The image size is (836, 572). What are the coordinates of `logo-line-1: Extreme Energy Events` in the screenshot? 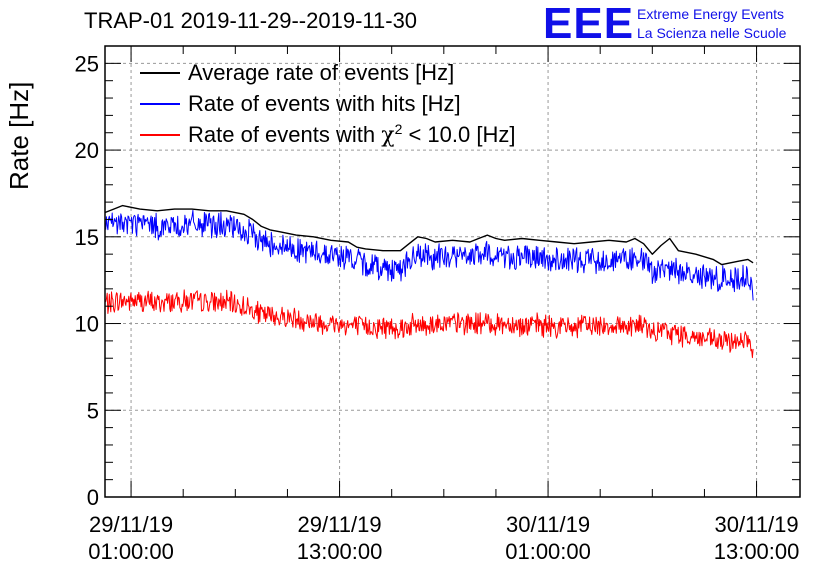 It's located at (711, 14).